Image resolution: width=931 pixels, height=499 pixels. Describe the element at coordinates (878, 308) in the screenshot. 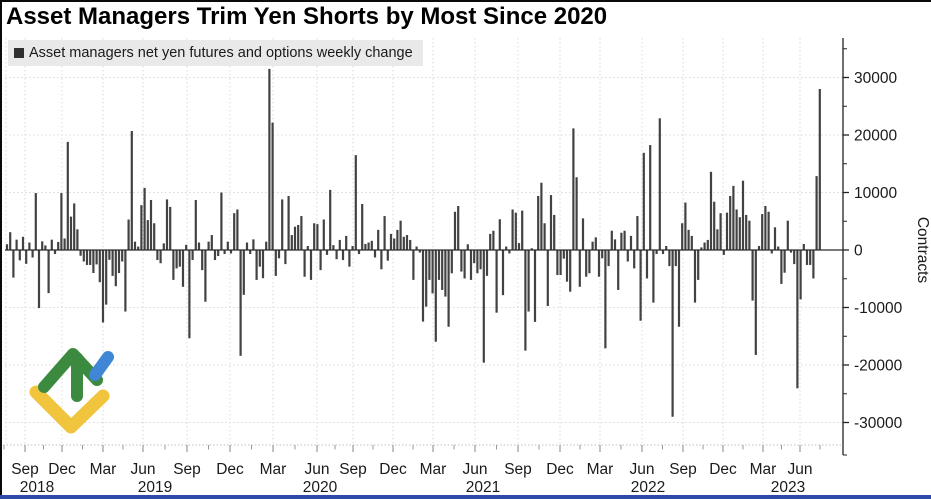

I see `y-tick-label: -10000` at that location.